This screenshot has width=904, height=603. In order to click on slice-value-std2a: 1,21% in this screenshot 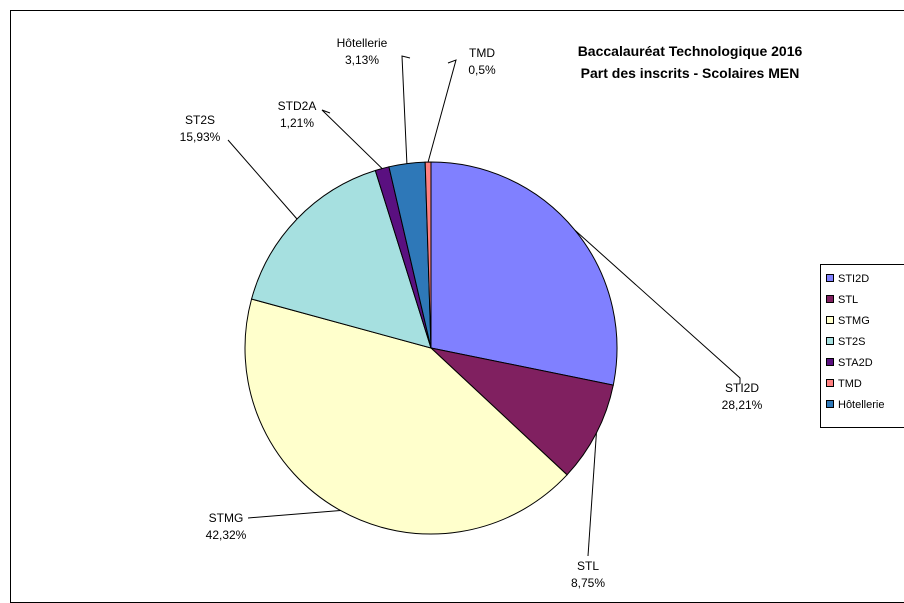, I will do `click(297, 123)`.